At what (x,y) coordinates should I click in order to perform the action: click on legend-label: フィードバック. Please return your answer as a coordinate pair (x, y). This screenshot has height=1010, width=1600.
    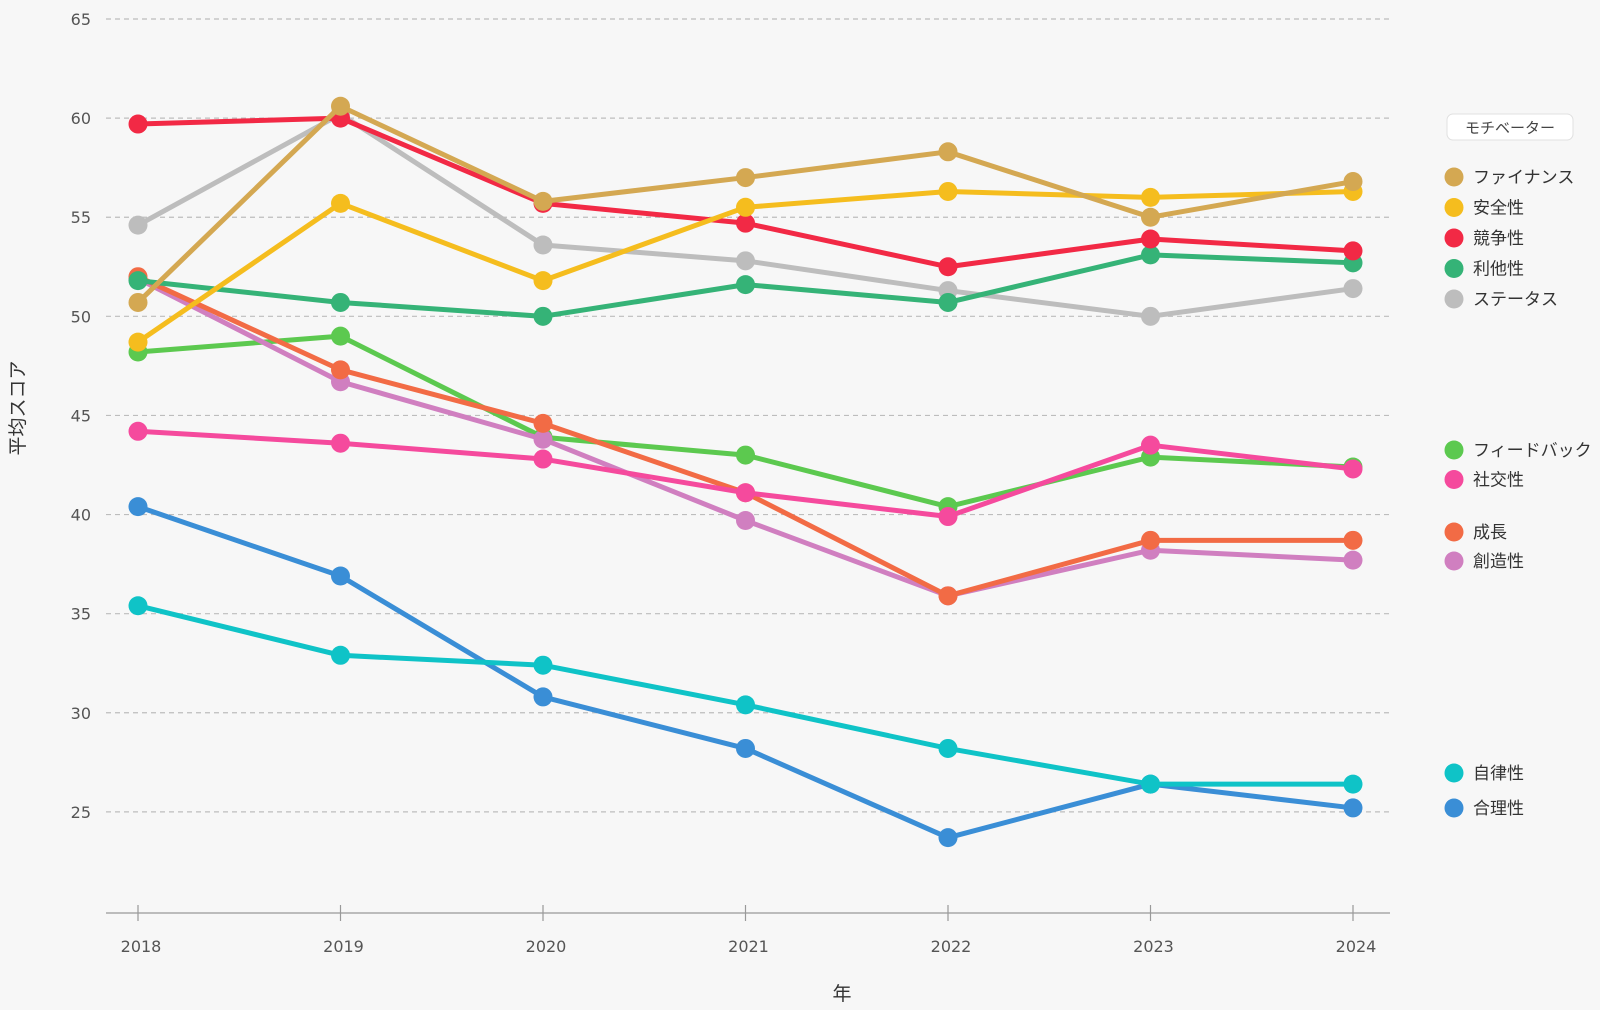
    Looking at the image, I should click on (1532, 451).